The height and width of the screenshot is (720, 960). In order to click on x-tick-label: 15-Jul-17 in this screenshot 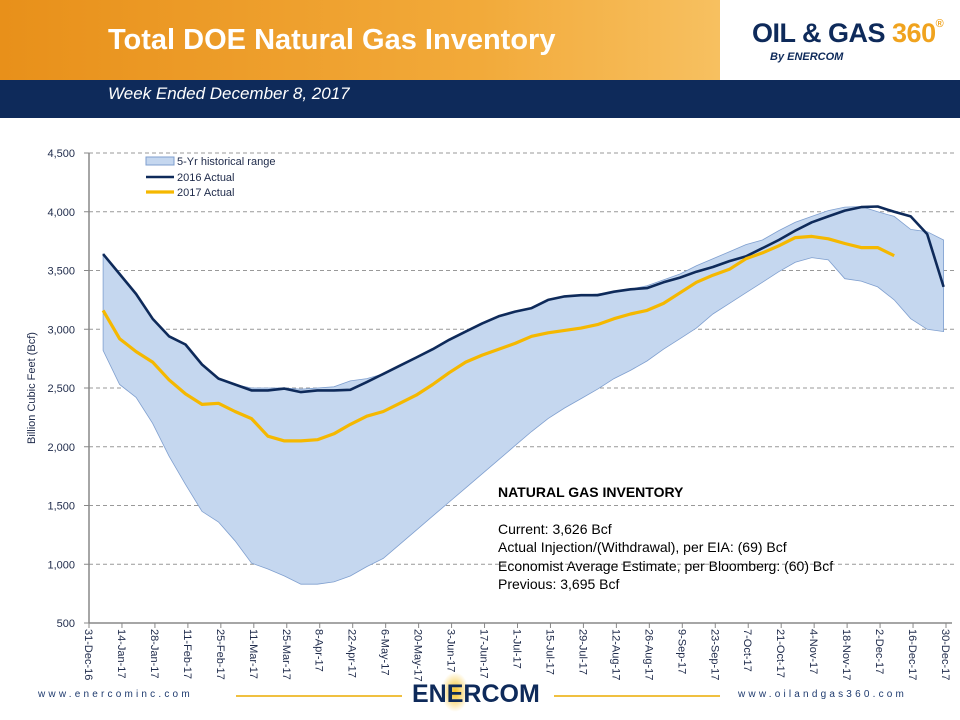, I will do `click(549, 652)`.